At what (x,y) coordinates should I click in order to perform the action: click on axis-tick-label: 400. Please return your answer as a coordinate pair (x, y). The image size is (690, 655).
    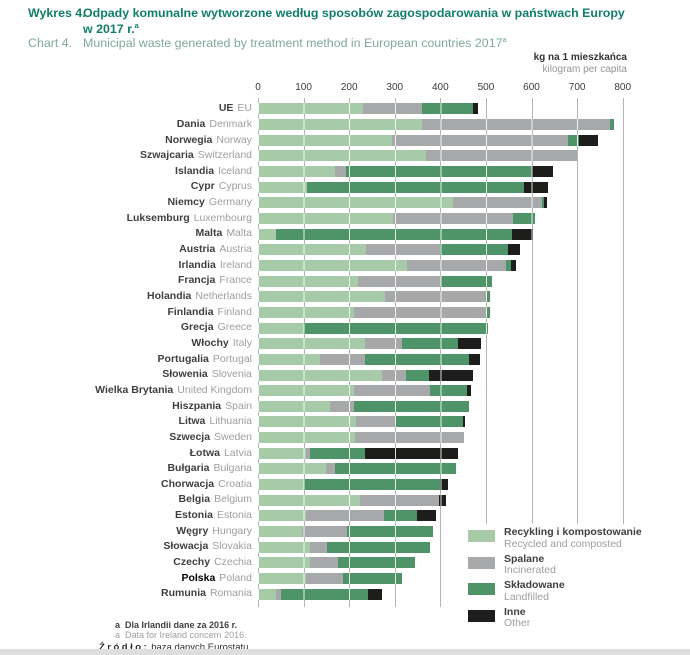
    Looking at the image, I should click on (440, 87).